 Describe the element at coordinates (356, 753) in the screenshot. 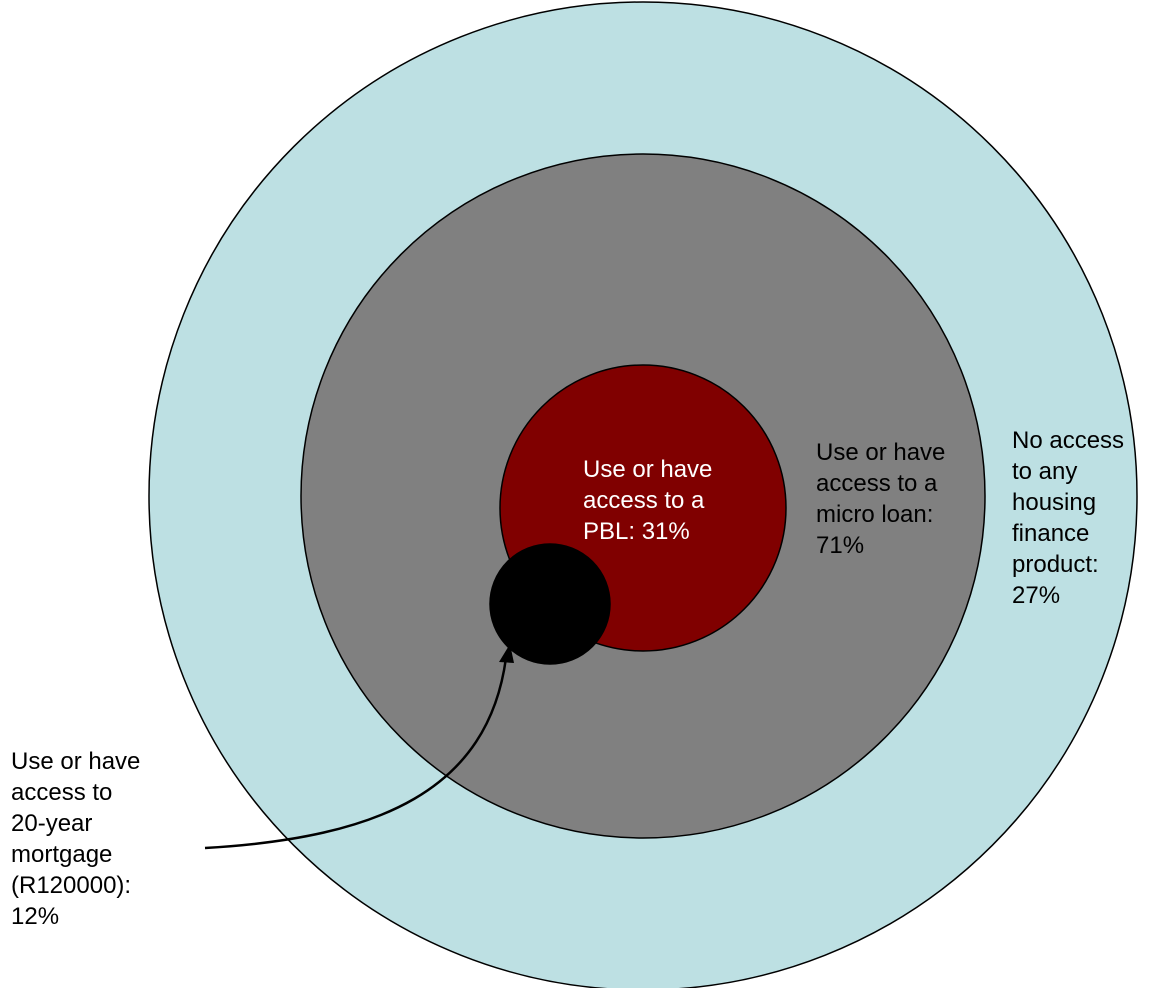

I see `mortgage-pointer-arrow` at that location.